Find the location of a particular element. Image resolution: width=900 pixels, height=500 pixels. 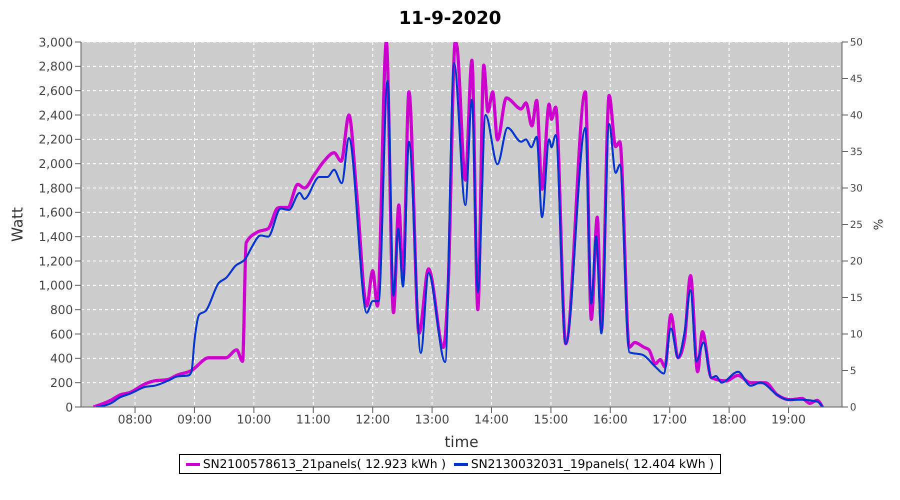

y2-tick-label: 25 is located at coordinates (856, 226).